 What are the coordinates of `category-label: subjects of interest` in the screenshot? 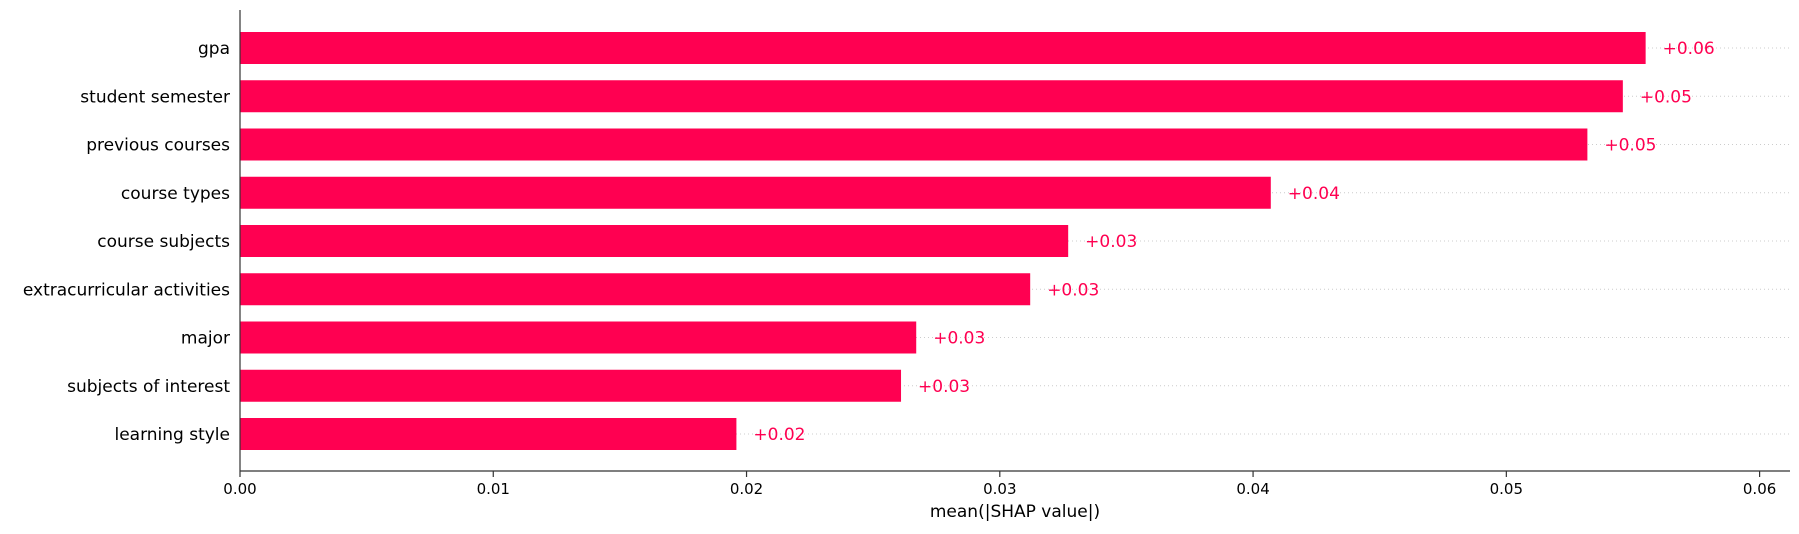 It's located at (148, 387).